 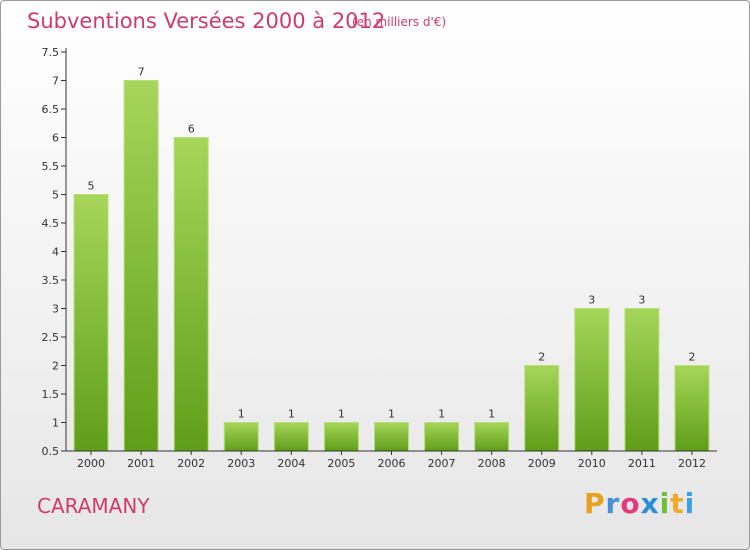 What do you see at coordinates (677, 503) in the screenshot?
I see `logo-letter: t` at bounding box center [677, 503].